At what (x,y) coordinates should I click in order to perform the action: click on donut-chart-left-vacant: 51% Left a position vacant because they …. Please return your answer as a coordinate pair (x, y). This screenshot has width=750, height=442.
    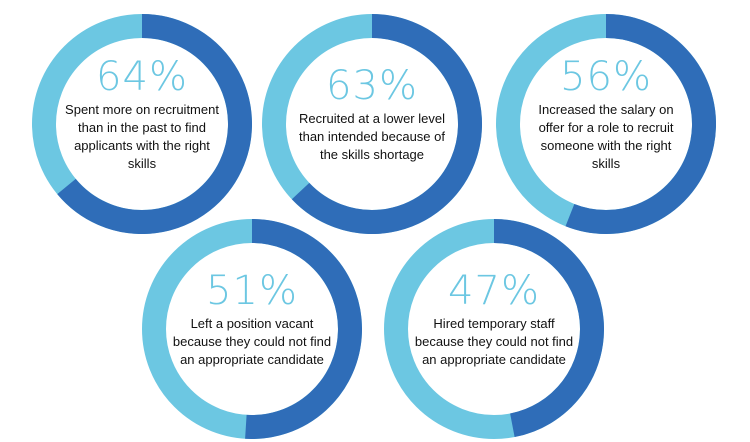
    Looking at the image, I should click on (252, 329).